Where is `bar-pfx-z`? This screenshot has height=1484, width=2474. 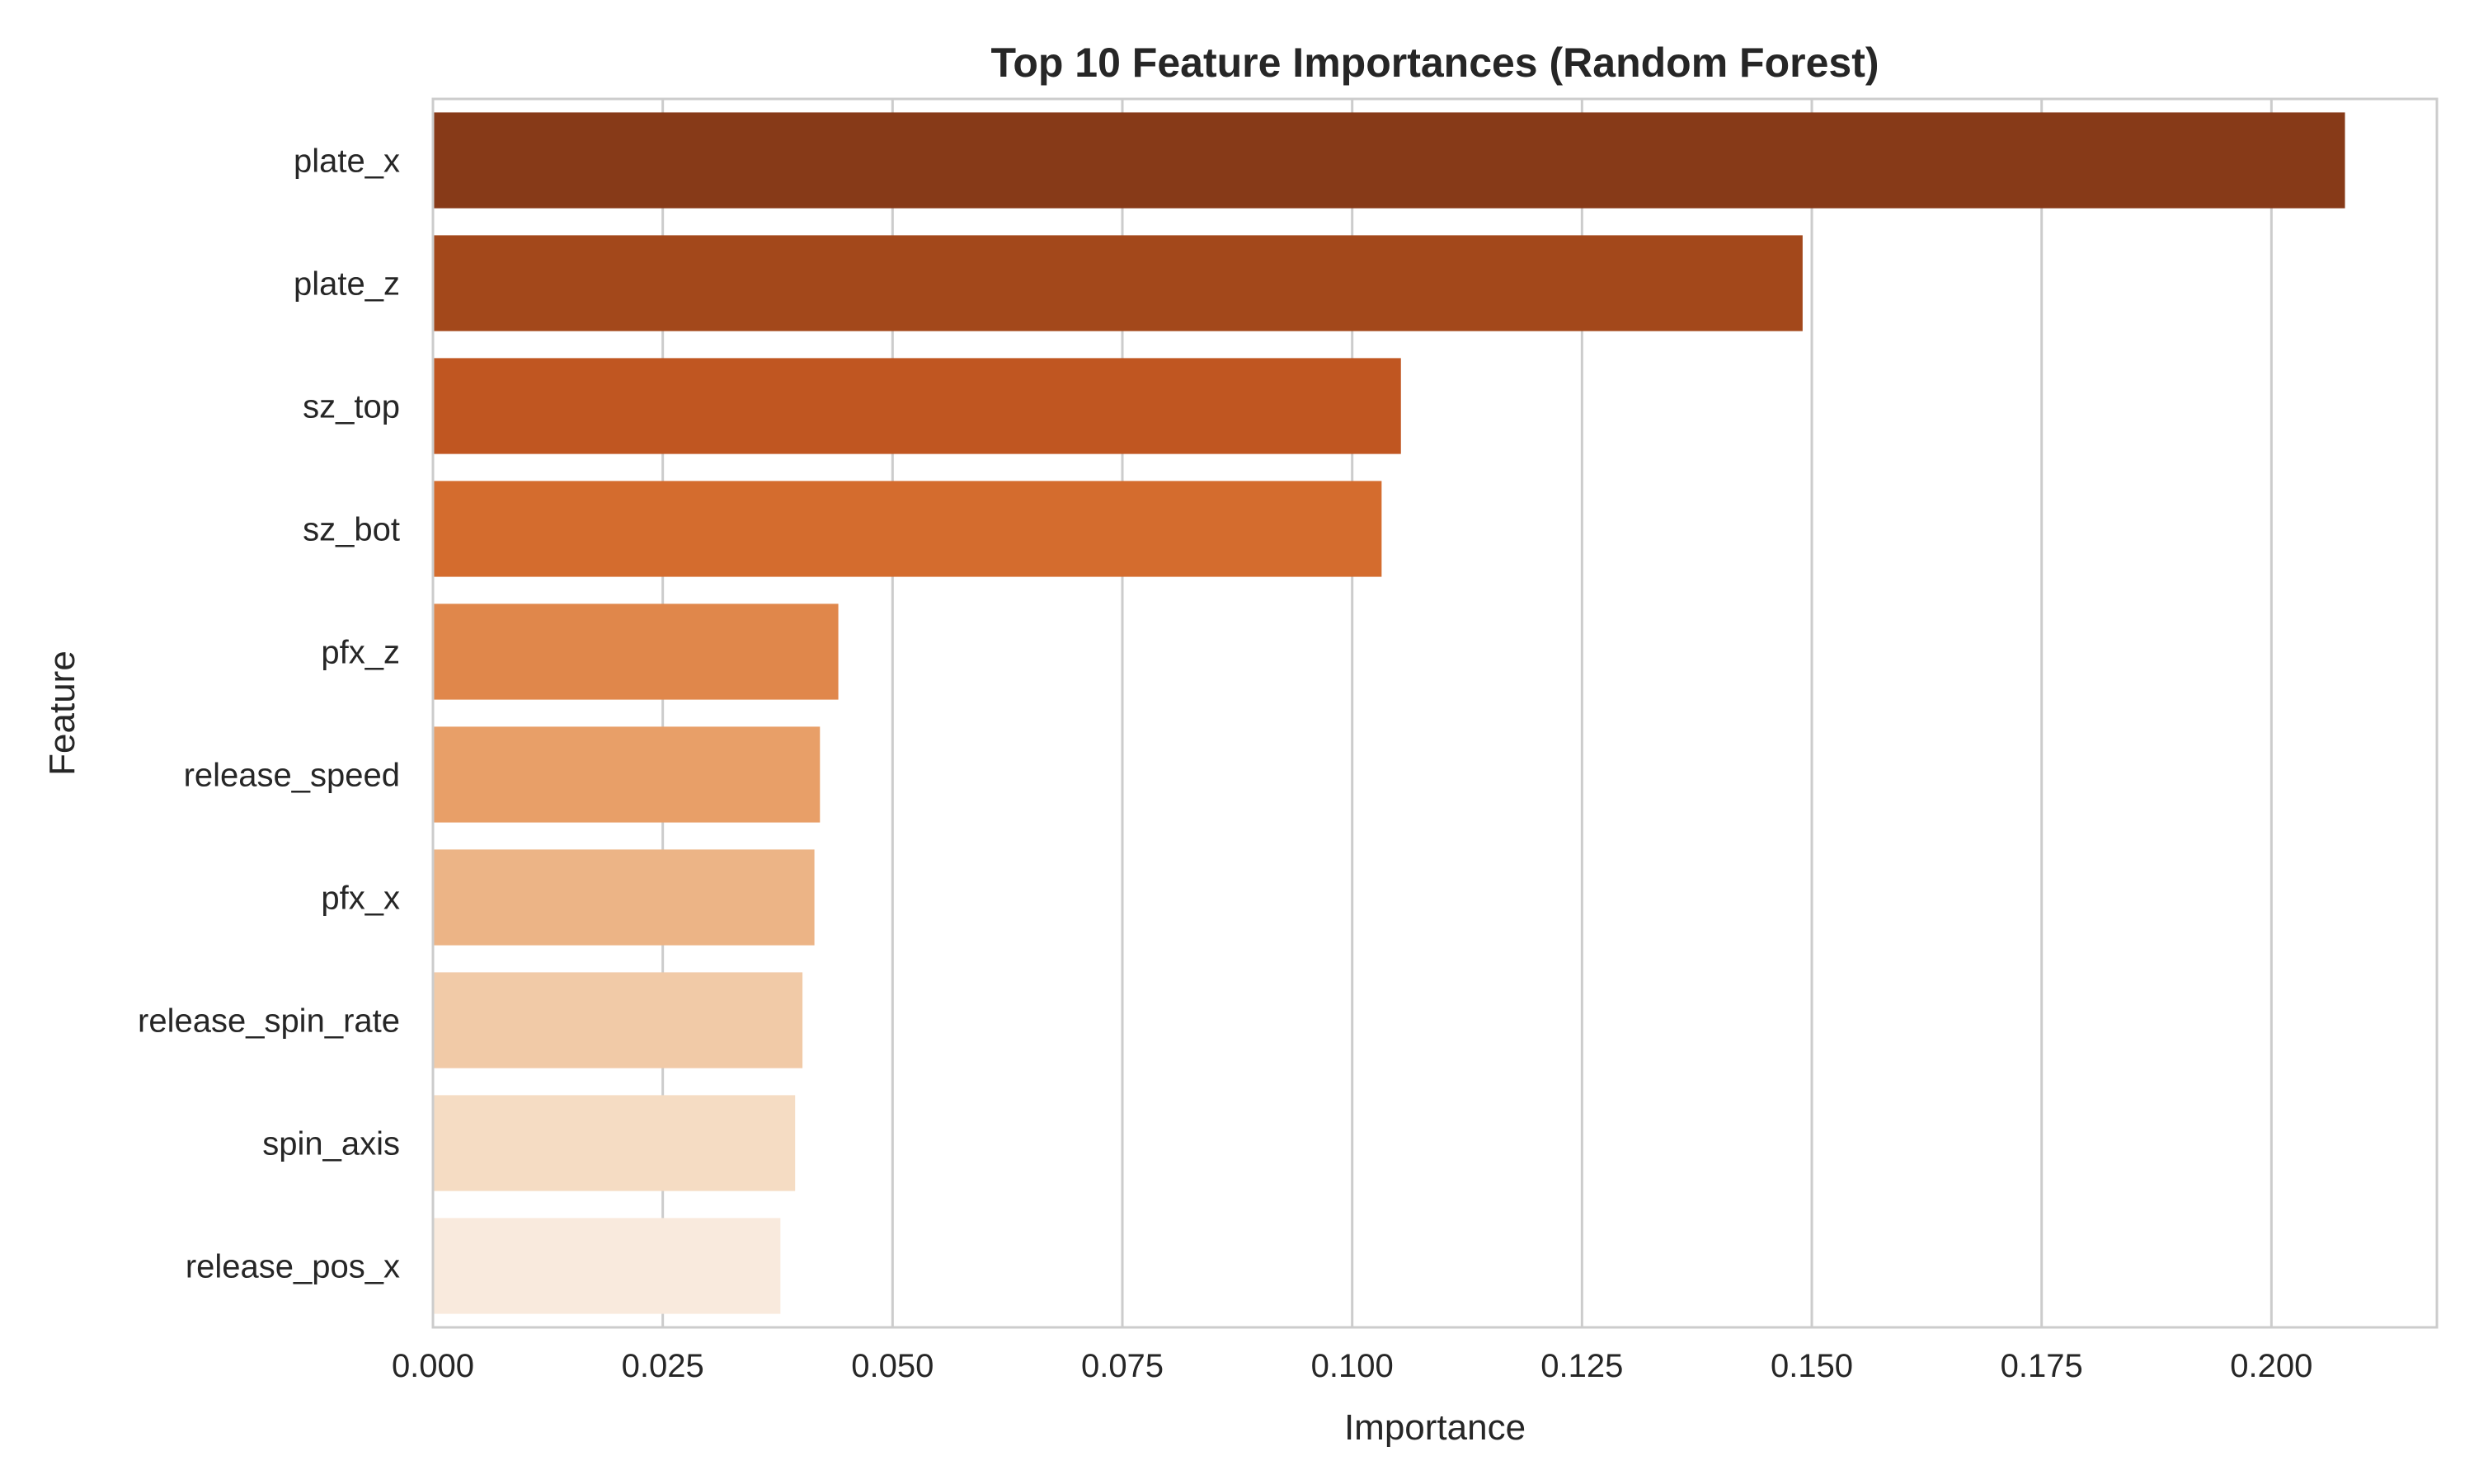 bar-pfx-z is located at coordinates (636, 651).